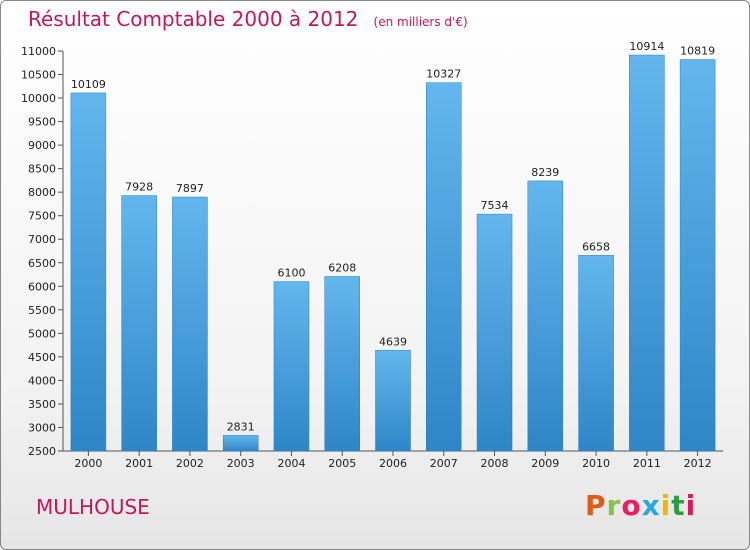 Image resolution: width=750 pixels, height=550 pixels. I want to click on bar-2003, so click(240, 443).